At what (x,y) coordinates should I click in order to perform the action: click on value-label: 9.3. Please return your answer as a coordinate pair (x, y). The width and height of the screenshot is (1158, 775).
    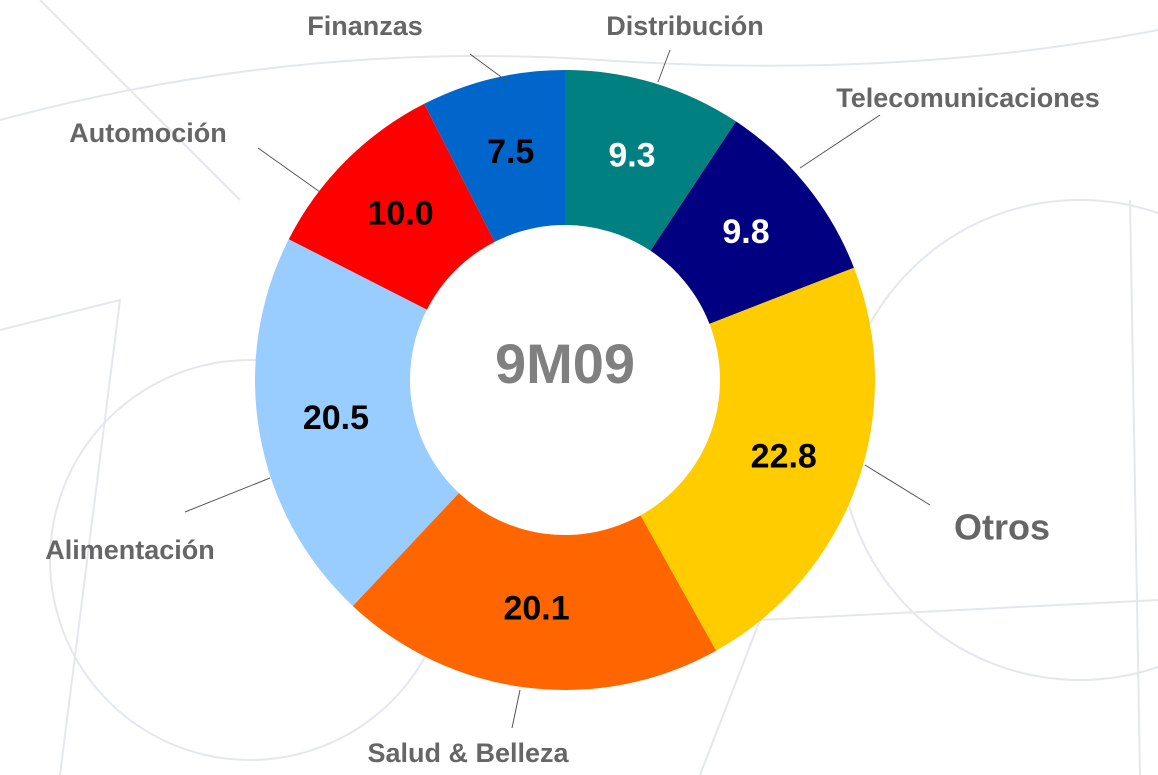
    Looking at the image, I should click on (631, 155).